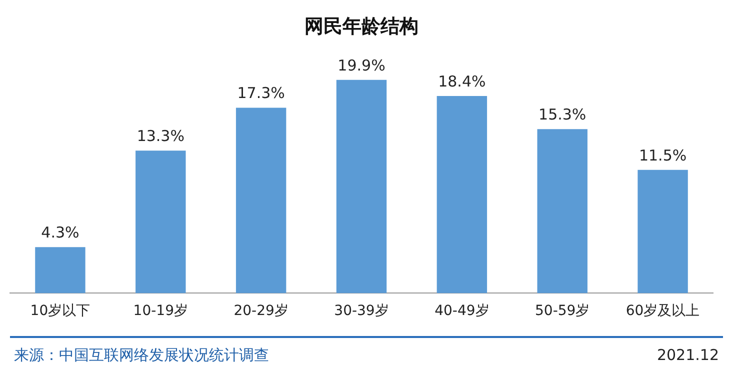 The height and width of the screenshot is (379, 733). What do you see at coordinates (141, 355) in the screenshot?
I see `source-note: 来源：中国互联网络发展状况统计调查` at bounding box center [141, 355].